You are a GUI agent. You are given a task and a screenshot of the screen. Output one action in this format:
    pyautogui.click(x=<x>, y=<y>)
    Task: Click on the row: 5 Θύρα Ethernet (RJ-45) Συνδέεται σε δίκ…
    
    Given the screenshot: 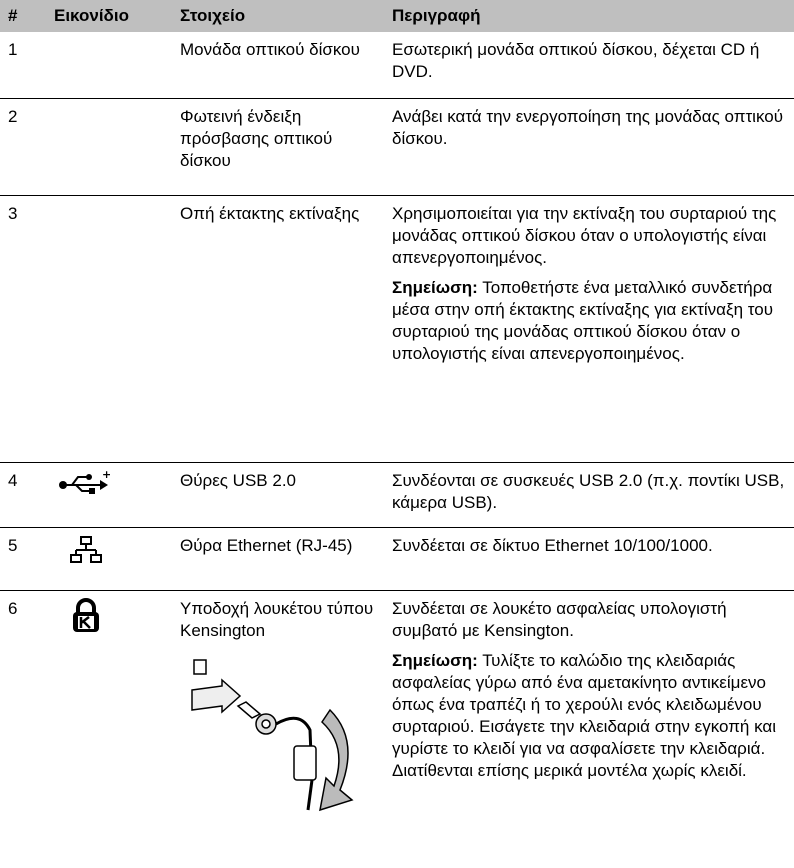 What is the action you would take?
    pyautogui.click(x=397, y=559)
    